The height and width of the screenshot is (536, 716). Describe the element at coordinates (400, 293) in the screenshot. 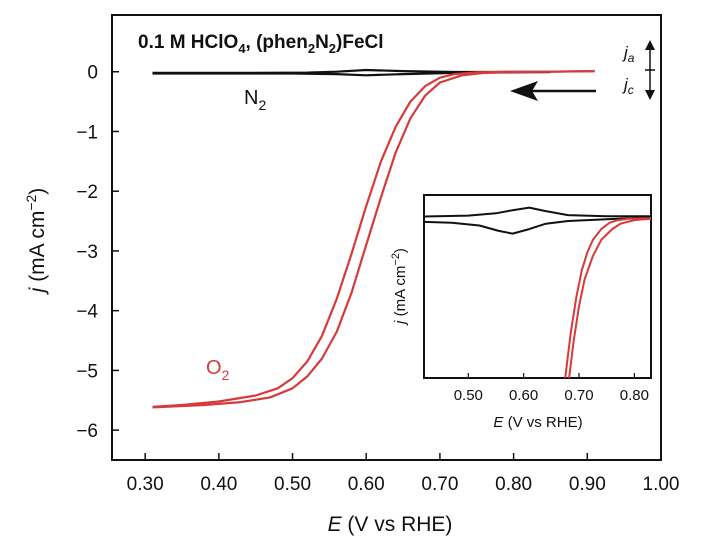

I see `inset-y-unit: (mA cm` at that location.